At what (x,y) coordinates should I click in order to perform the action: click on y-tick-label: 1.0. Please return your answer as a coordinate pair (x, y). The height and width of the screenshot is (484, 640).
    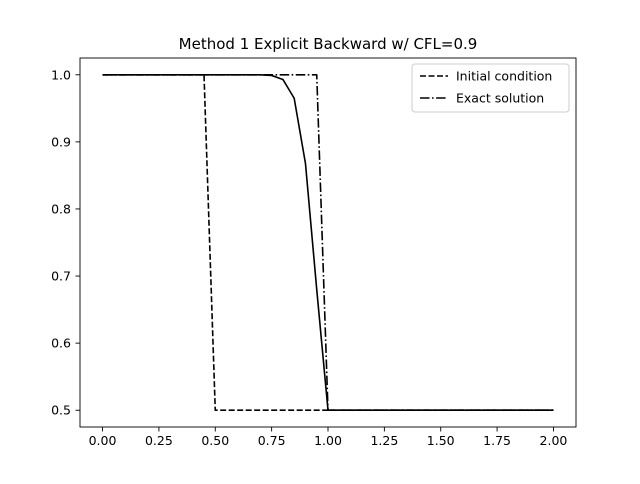
    Looking at the image, I should click on (61, 74).